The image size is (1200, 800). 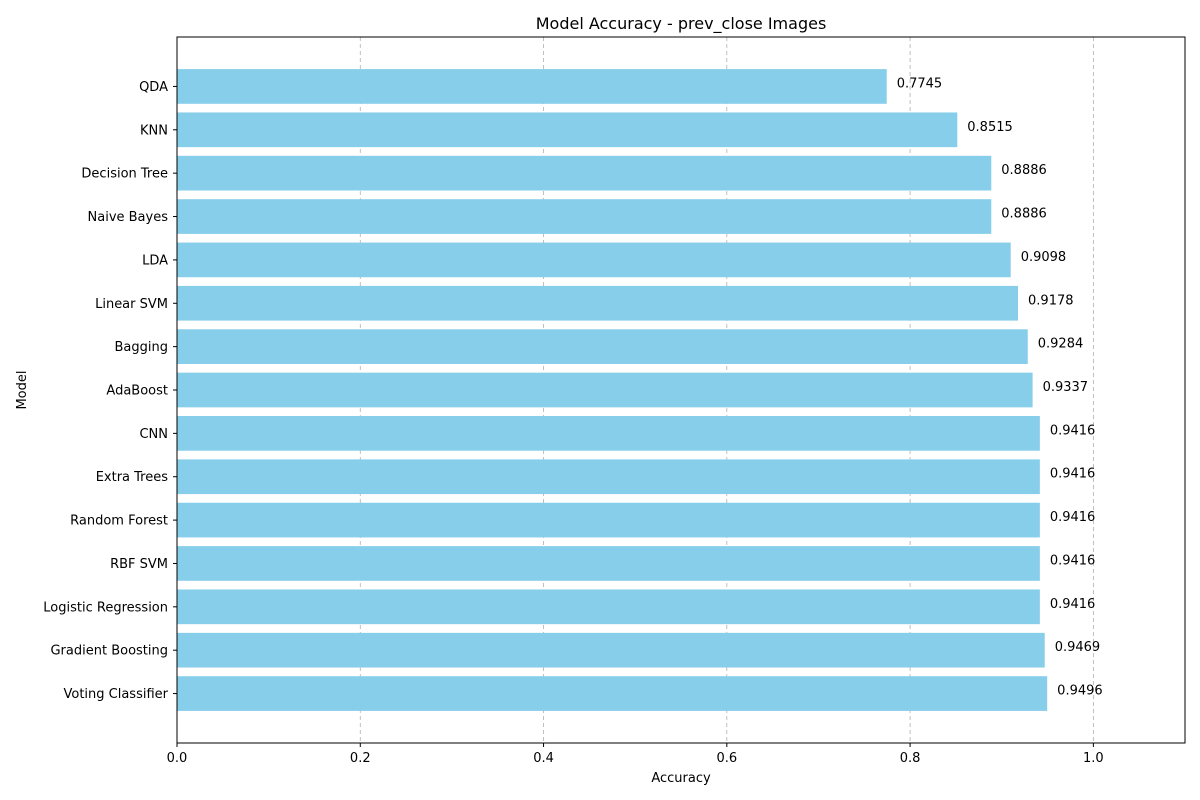 What do you see at coordinates (920, 83) in the screenshot?
I see `bar-value-label: 0.7745` at bounding box center [920, 83].